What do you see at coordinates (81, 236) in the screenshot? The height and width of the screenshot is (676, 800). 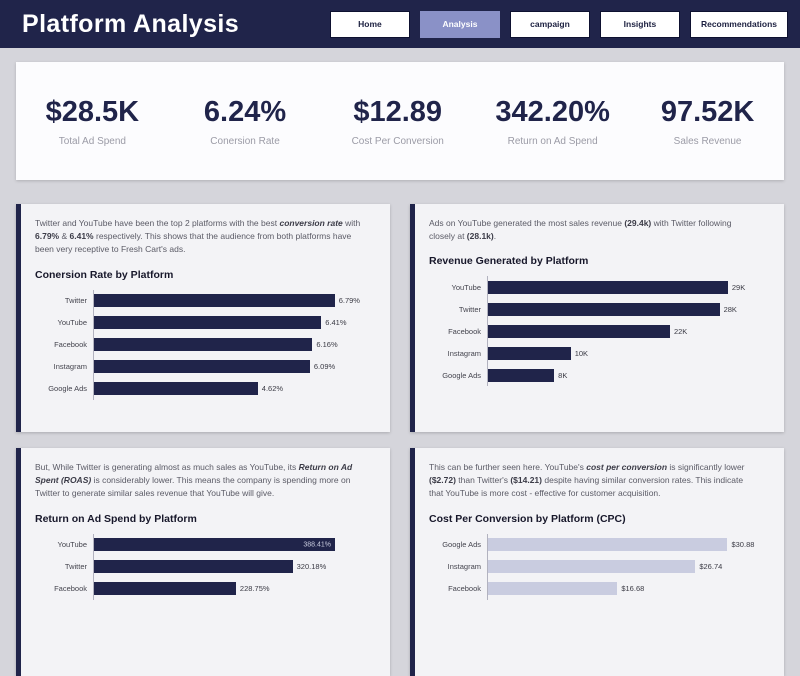 I see `text-segment: 6.41%` at bounding box center [81, 236].